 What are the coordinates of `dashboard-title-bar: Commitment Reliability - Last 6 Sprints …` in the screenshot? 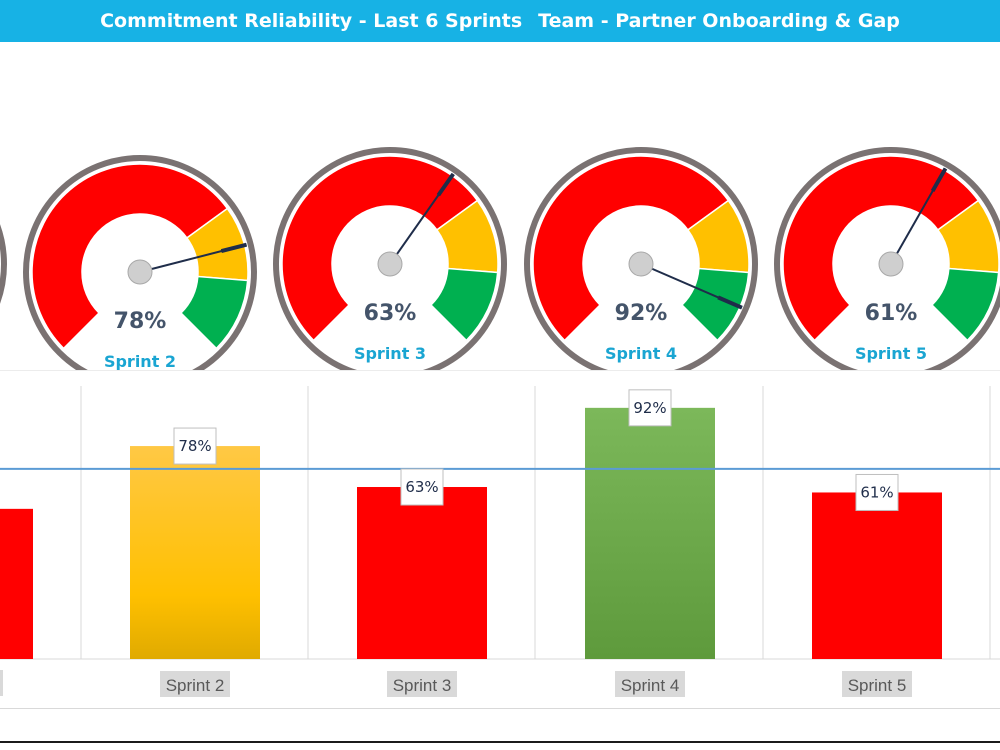 It's located at (500, 21).